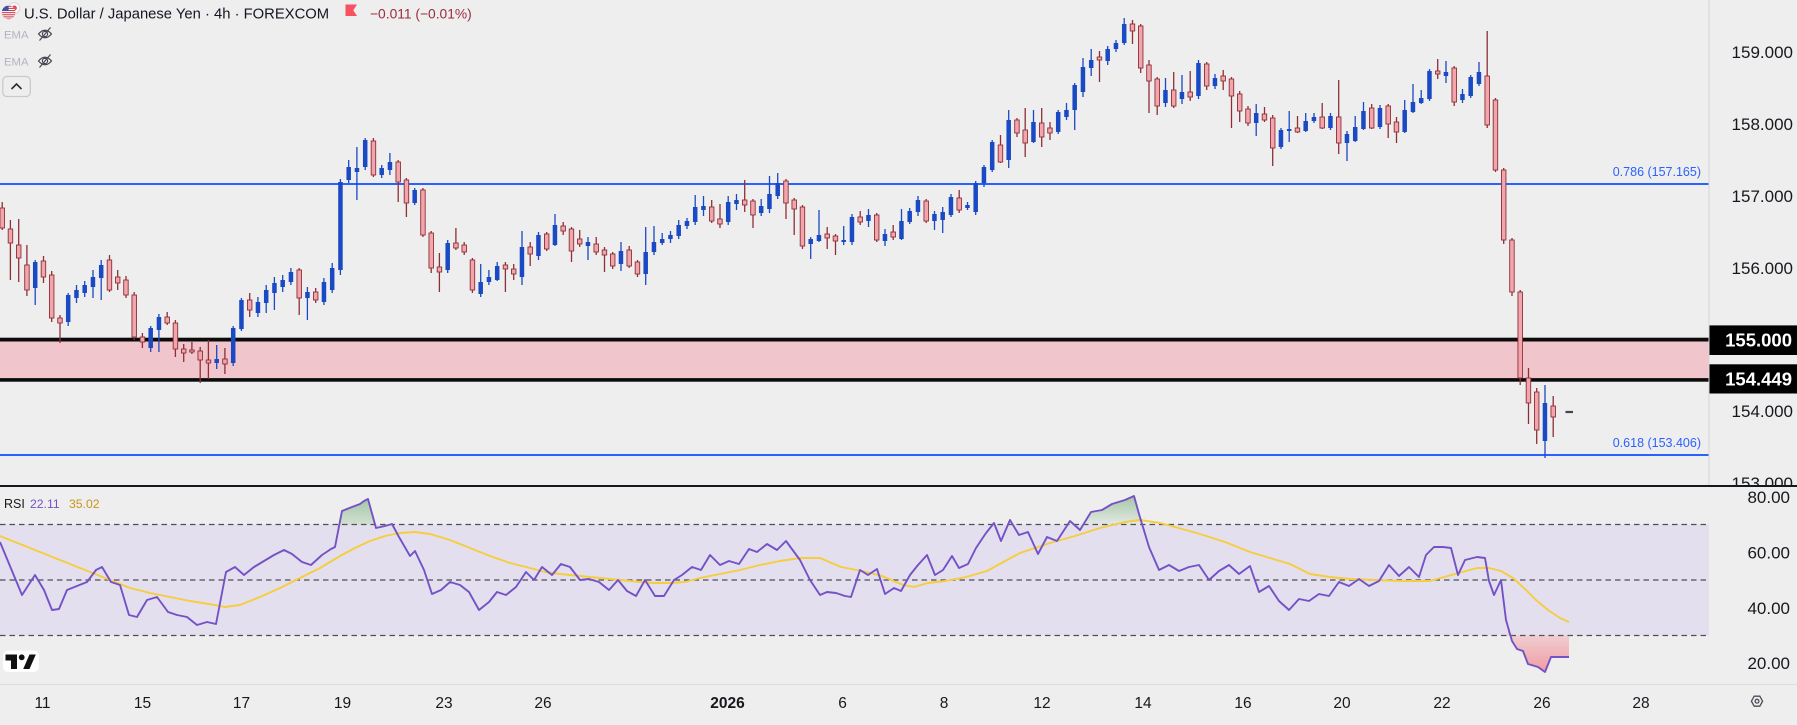  What do you see at coordinates (727, 703) in the screenshot?
I see `svg-text: 2026` at bounding box center [727, 703].